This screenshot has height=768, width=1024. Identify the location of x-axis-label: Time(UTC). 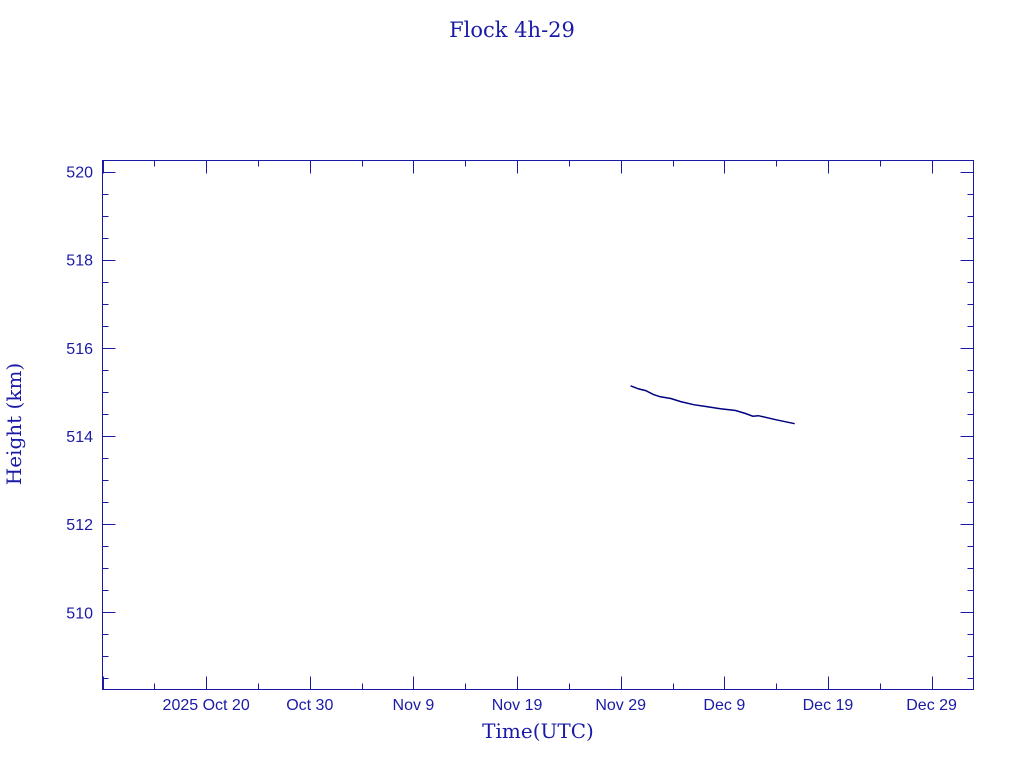
(538, 731).